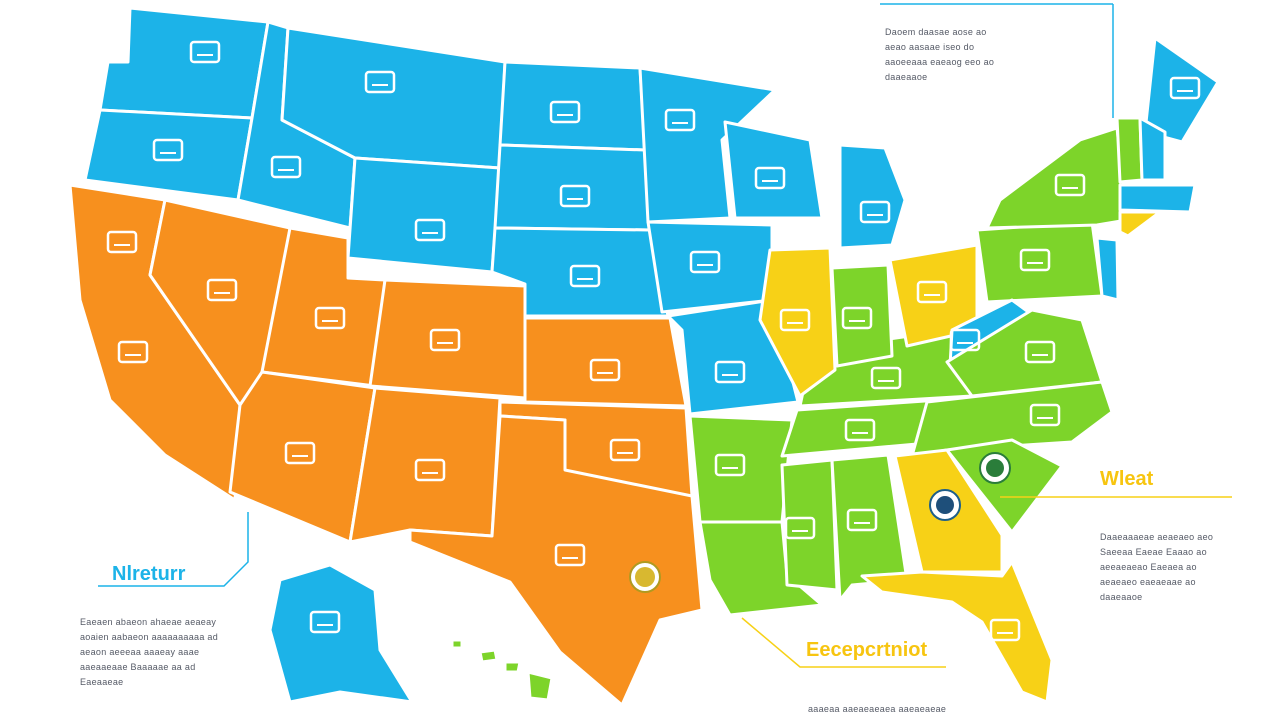 The width and height of the screenshot is (1280, 720). I want to click on paragraph-line: aaoeeaaa eaeaog eeo ao, so click(939, 62).